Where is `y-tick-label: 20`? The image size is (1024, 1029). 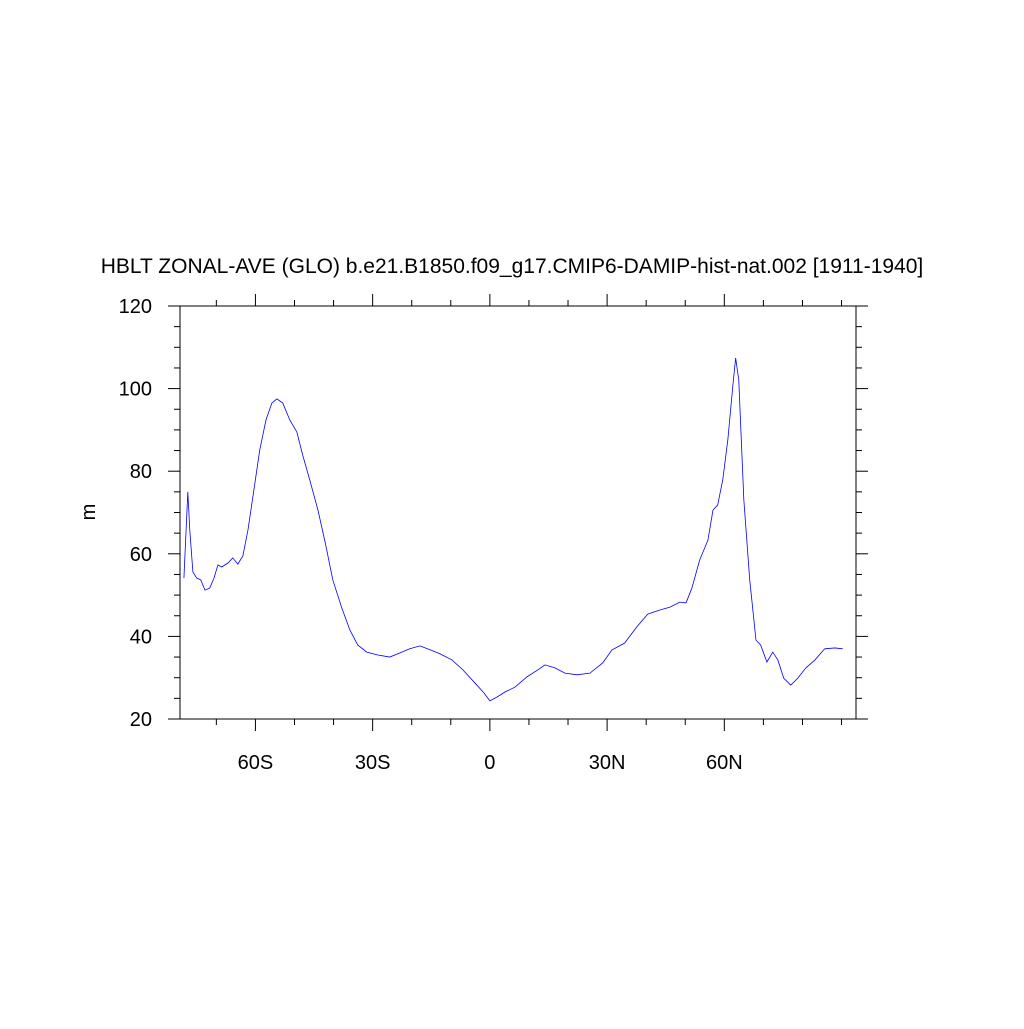
y-tick-label: 20 is located at coordinates (141, 720).